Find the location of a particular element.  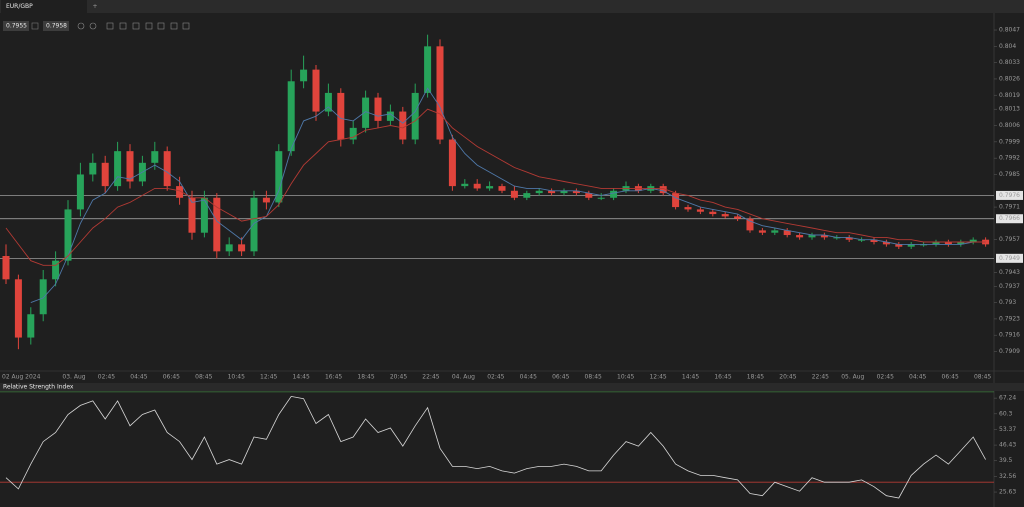

y-tick-label: 0.7971 is located at coordinates (1009, 207).